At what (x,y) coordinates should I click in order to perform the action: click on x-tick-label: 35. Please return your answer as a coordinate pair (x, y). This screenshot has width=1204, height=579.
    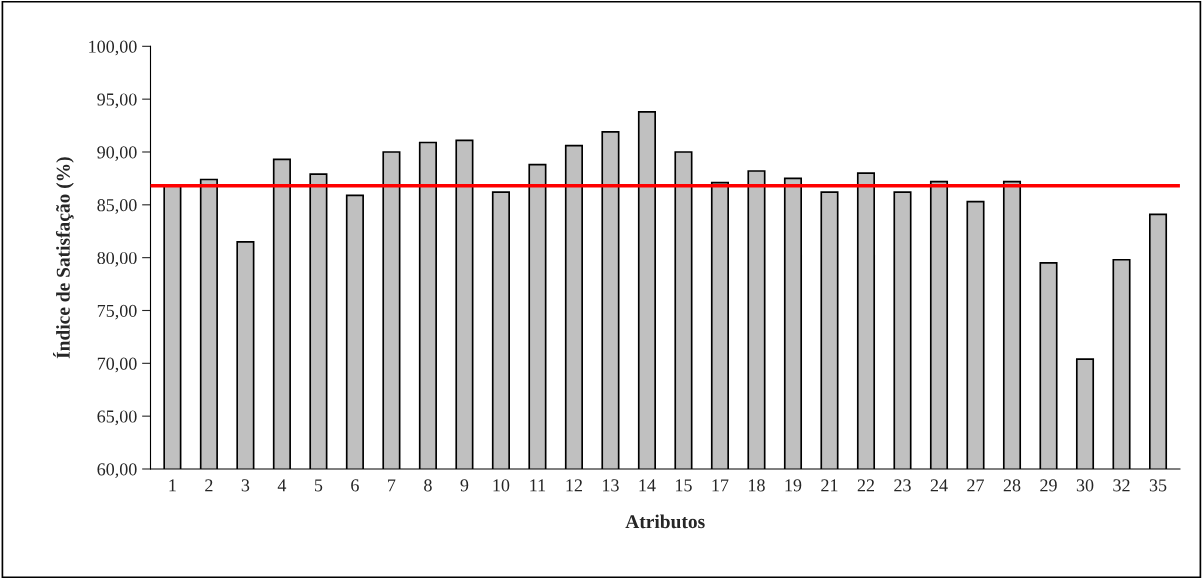
    Looking at the image, I should click on (1158, 485).